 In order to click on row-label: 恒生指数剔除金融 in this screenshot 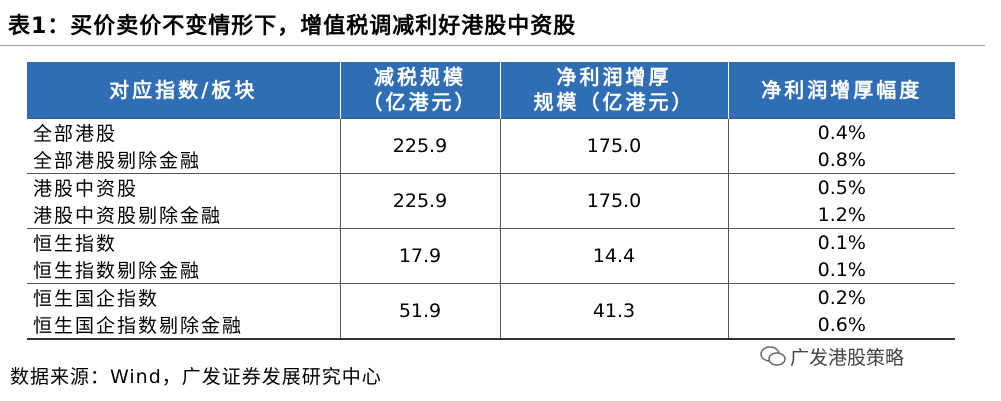, I will do `click(117, 271)`.